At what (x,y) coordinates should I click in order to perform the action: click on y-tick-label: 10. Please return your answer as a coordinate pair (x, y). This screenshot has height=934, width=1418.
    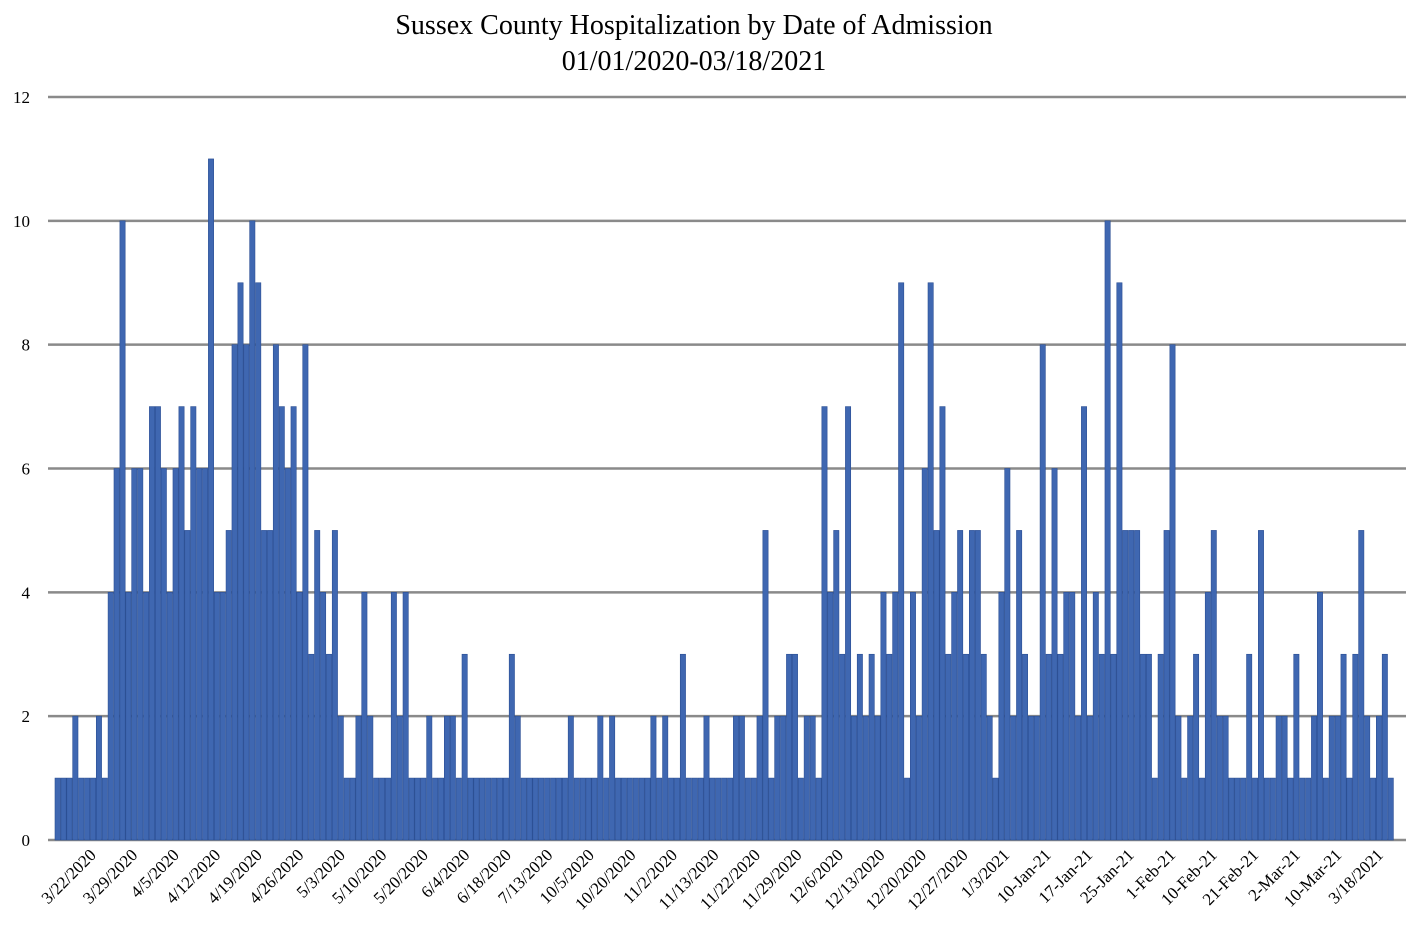
    Looking at the image, I should click on (21, 221).